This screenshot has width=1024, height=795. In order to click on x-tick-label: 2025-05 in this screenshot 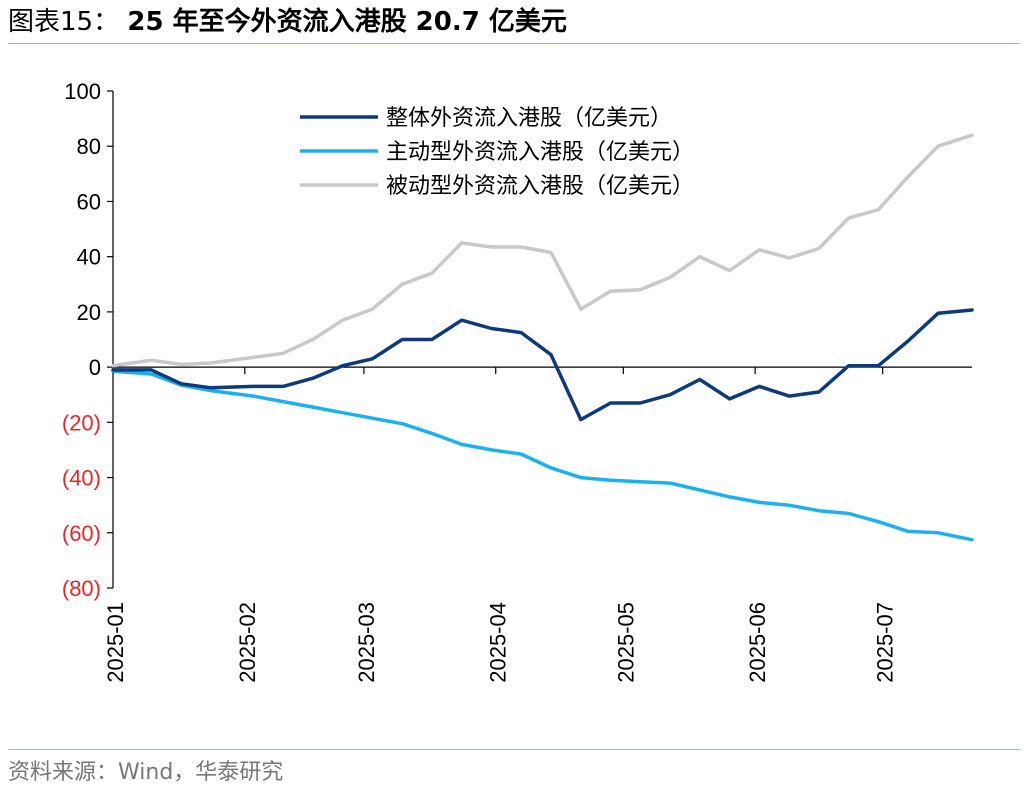, I will do `click(625, 642)`.